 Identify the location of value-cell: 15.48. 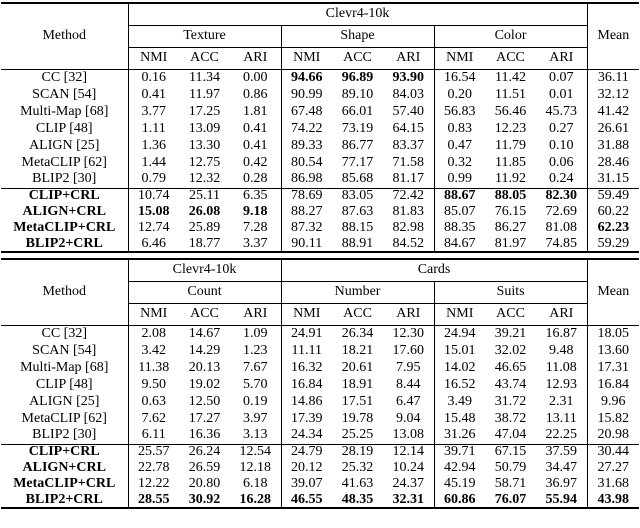
(459, 418).